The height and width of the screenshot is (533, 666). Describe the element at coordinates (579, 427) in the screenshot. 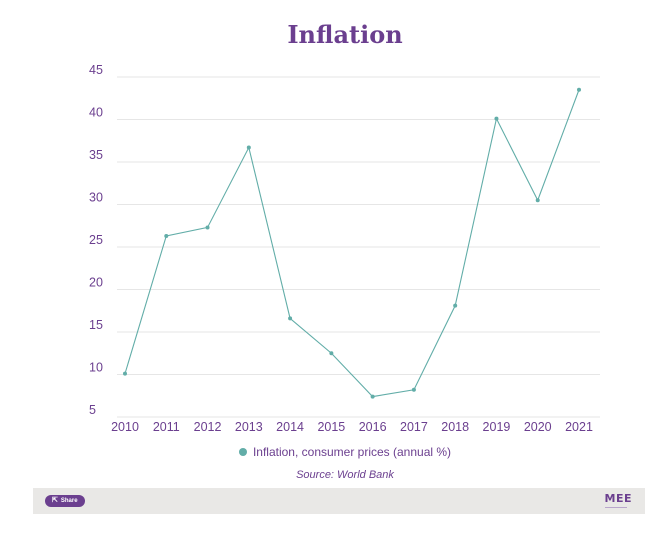

I see `x-tick-label: 2021` at that location.